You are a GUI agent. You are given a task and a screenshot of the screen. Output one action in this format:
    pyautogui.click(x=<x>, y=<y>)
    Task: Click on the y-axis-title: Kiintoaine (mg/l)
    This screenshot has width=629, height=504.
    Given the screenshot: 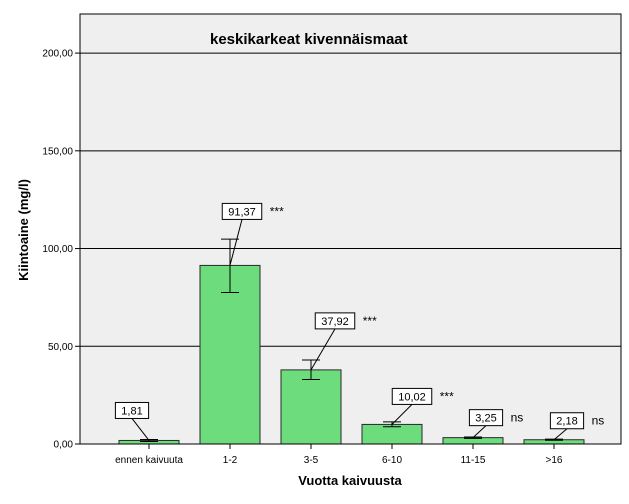 What is the action you would take?
    pyautogui.click(x=23, y=230)
    